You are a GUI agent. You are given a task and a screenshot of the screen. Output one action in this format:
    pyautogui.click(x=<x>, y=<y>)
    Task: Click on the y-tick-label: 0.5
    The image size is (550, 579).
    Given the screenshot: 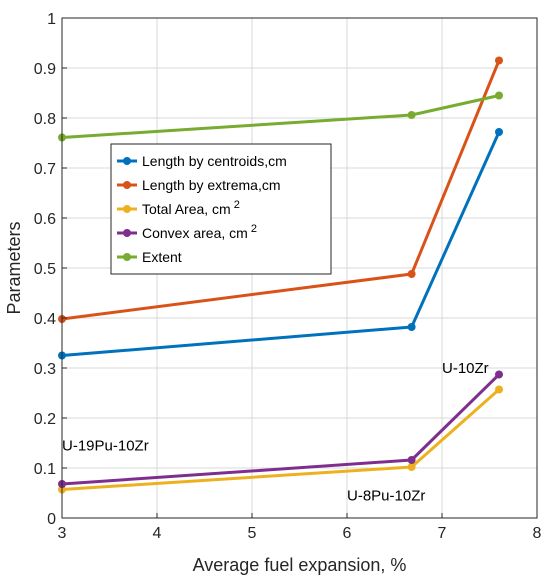 What is the action you would take?
    pyautogui.click(x=45, y=269)
    